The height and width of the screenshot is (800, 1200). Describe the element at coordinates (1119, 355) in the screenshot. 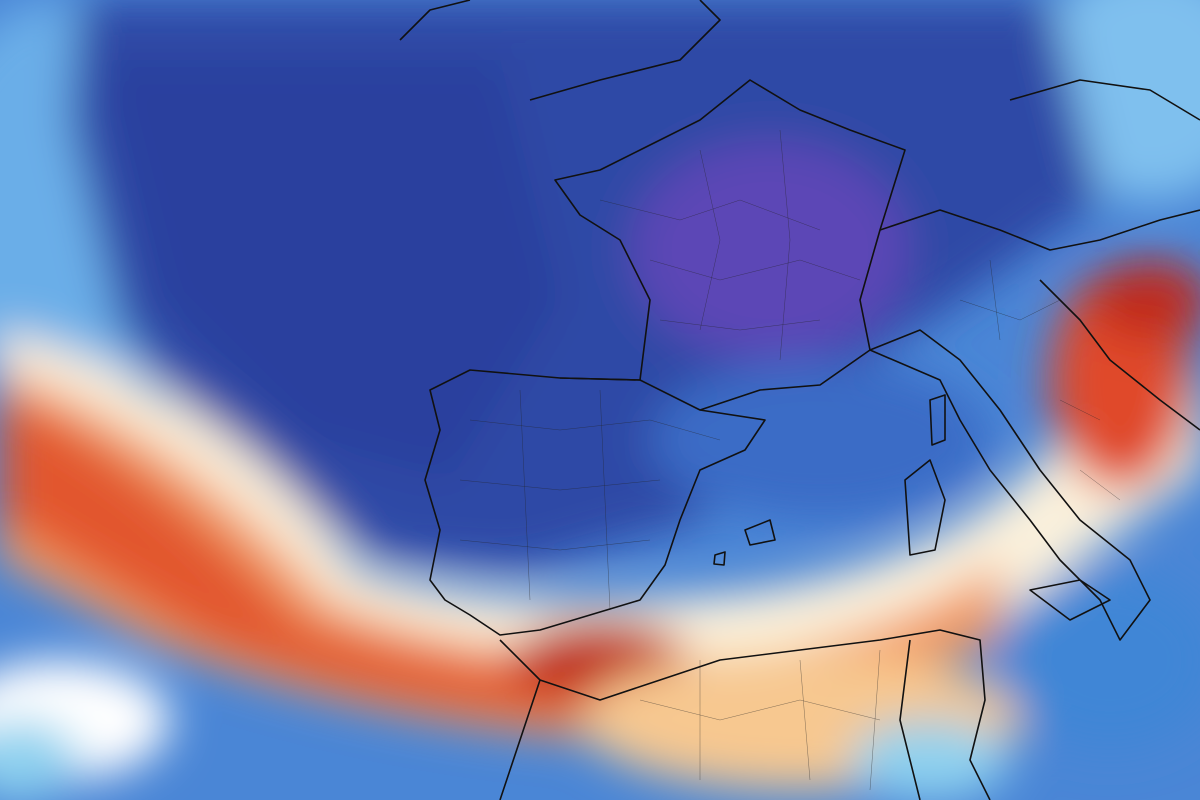

I see `adriatic-coast` at that location.